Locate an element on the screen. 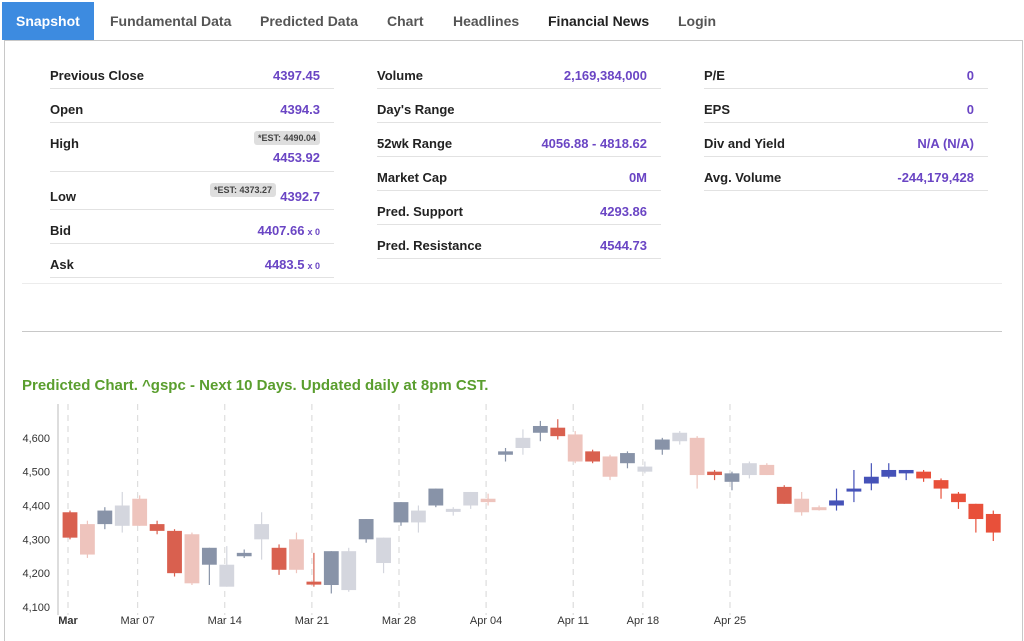 This screenshot has width=1024, height=641. high-row: High *EST: 4490.04 4453.92 is located at coordinates (192, 147).